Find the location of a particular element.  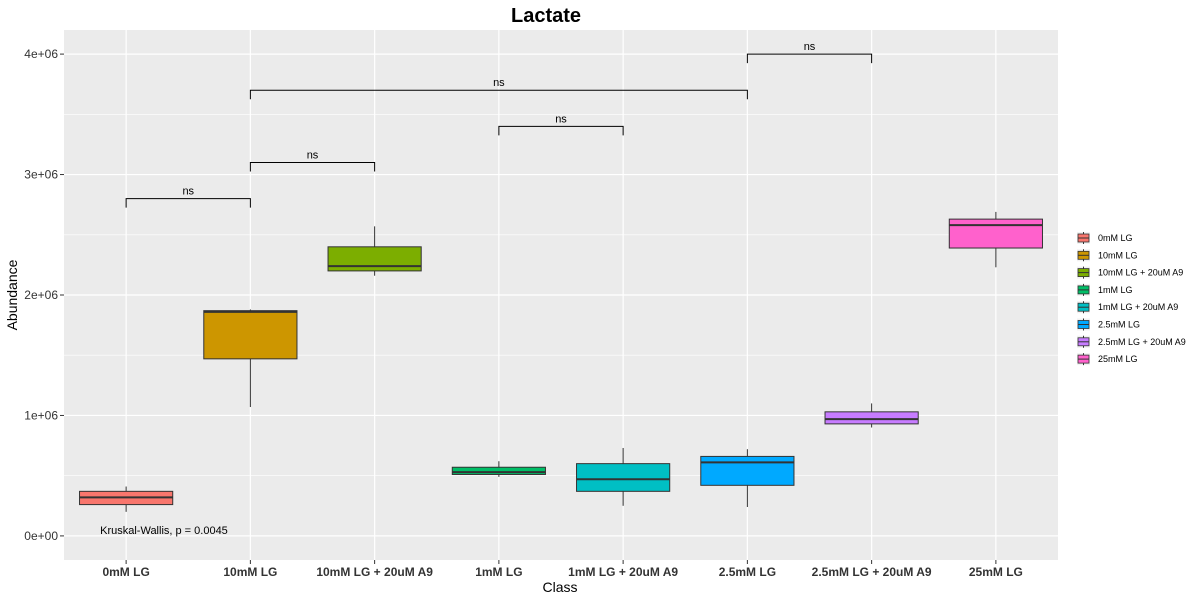

y-tick-label: 2e+06 is located at coordinates (41, 295).